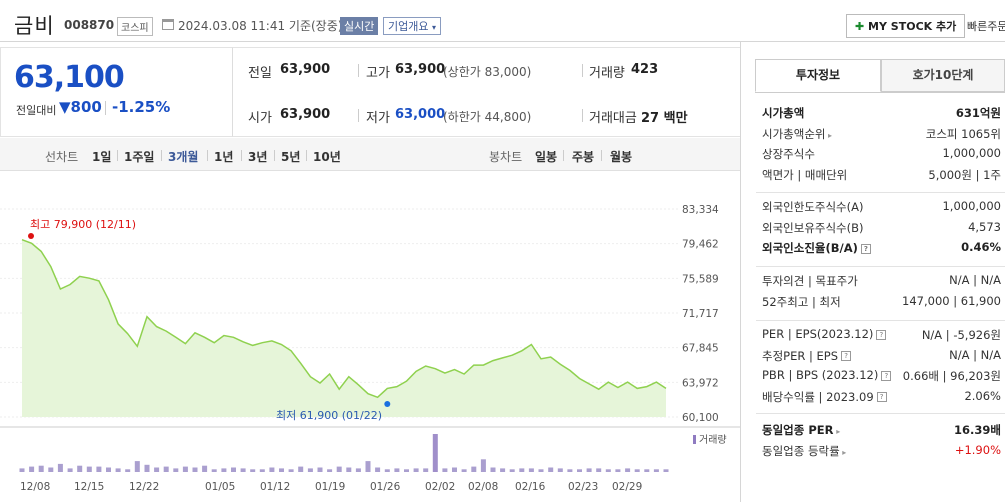 The width and height of the screenshot is (1005, 502). Describe the element at coordinates (807, 356) in the screenshot. I see `info-label: 추정PER | EPS?` at that location.